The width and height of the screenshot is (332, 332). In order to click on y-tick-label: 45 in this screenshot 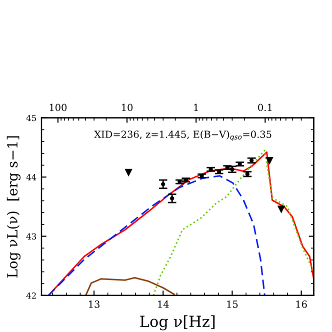, I will do `click(31, 118)`.